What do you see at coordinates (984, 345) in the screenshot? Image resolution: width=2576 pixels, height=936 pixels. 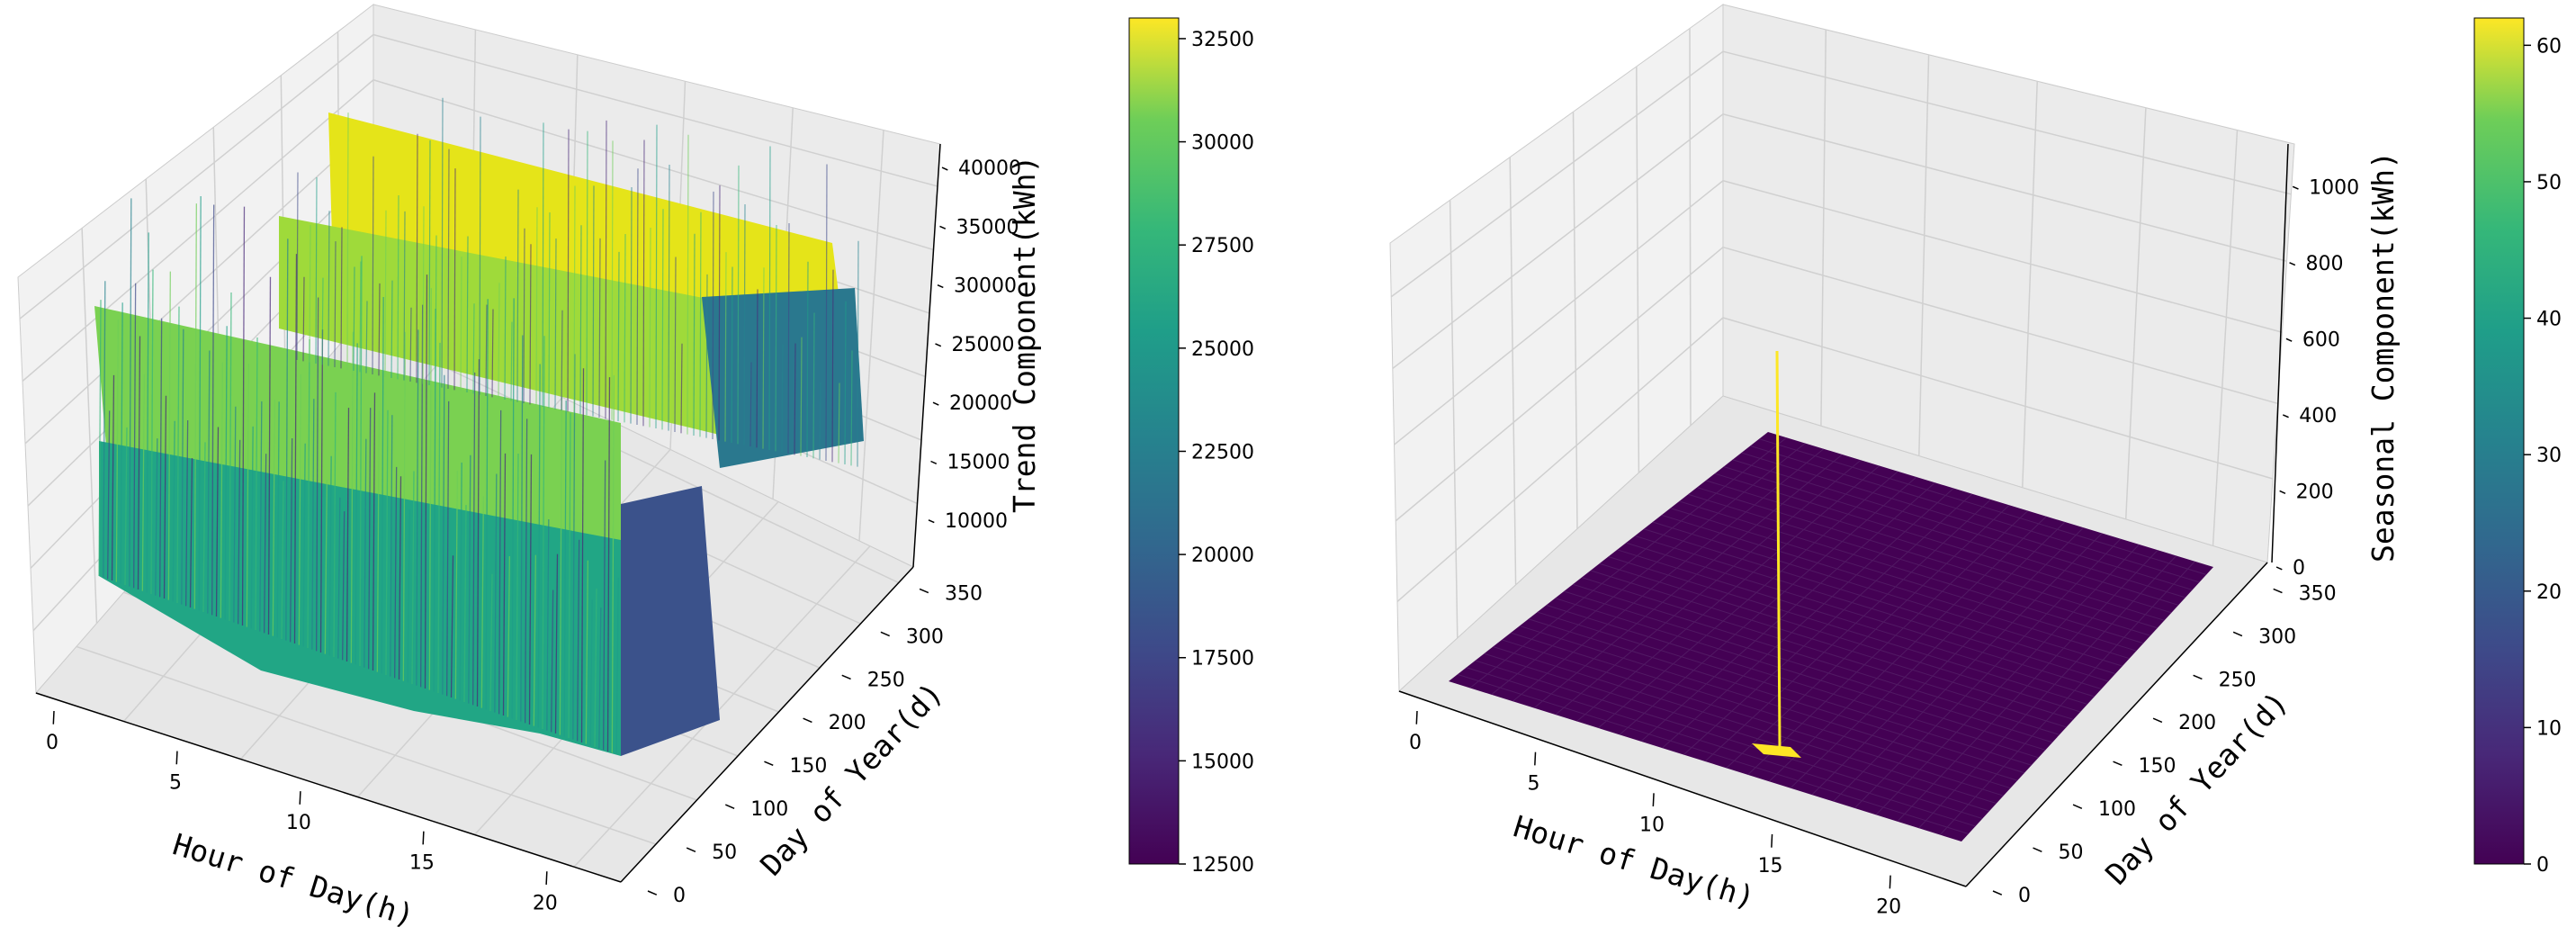 I see `z-axis-tick-label: 25000` at bounding box center [984, 345].